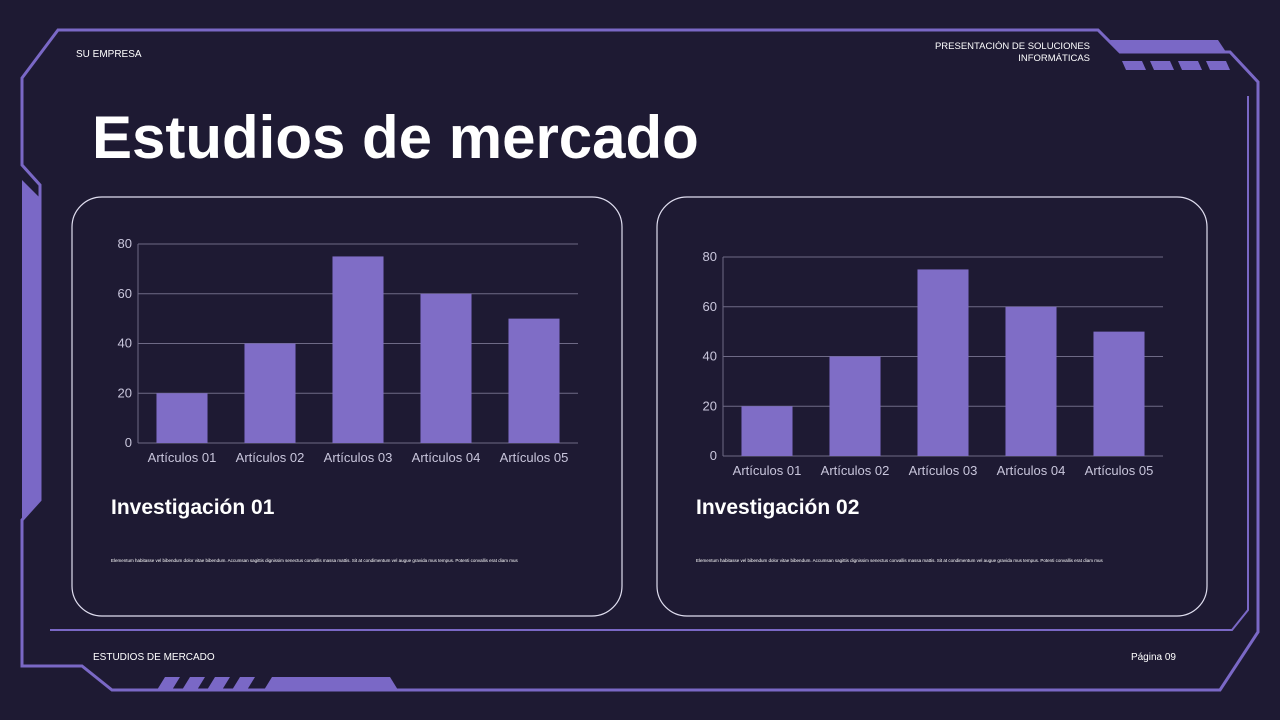 The image size is (1280, 720). I want to click on presentation: PRESENTACIÓN DE SOLUCIONES INFORMÁTICAS, so click(1012, 52).